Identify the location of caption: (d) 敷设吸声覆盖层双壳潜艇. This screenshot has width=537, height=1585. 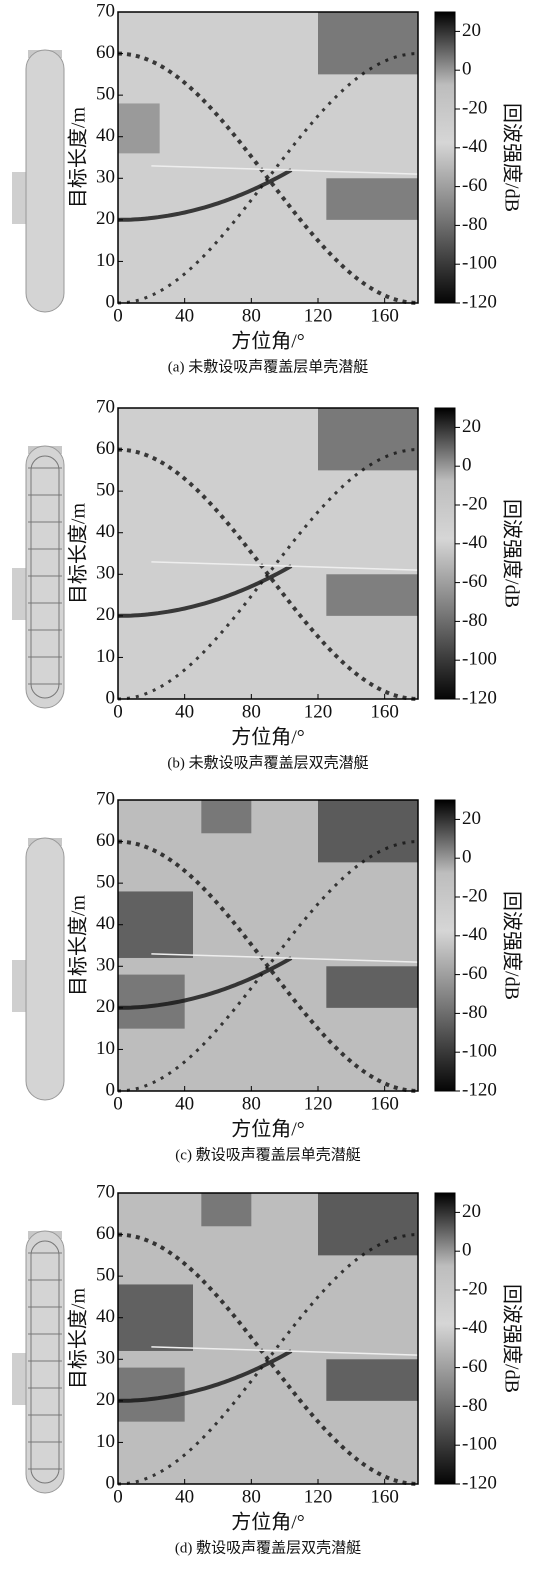
(268, 1547).